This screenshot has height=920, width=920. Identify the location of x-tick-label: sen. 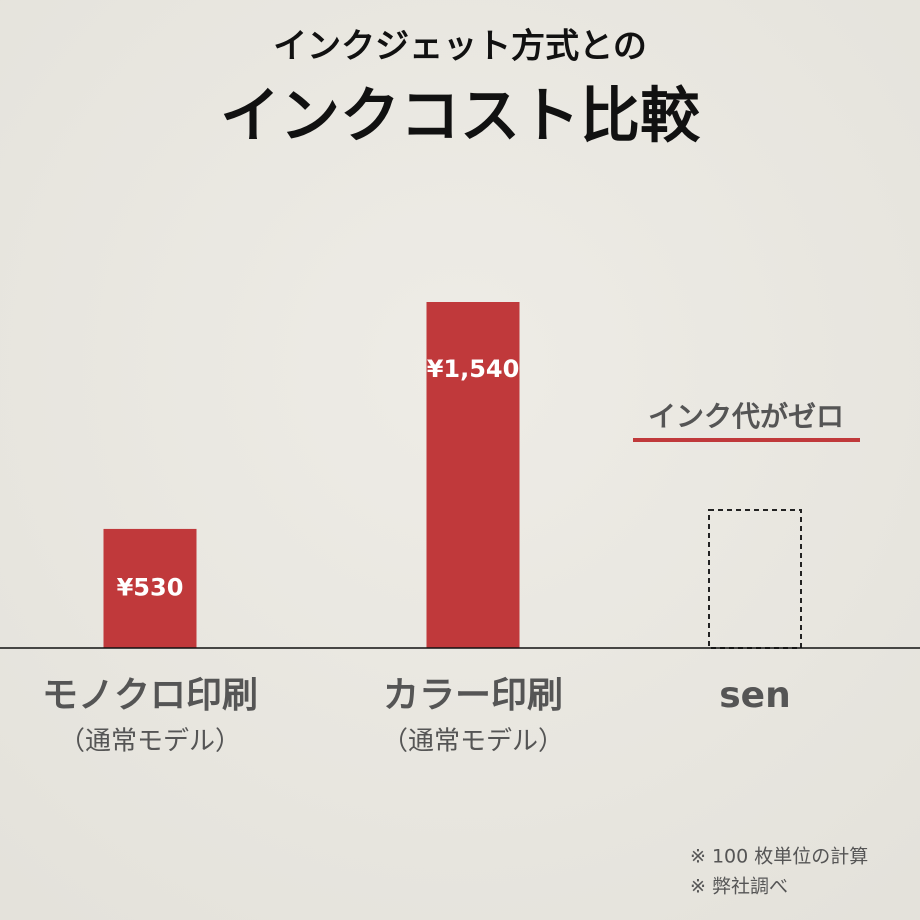
(754, 695).